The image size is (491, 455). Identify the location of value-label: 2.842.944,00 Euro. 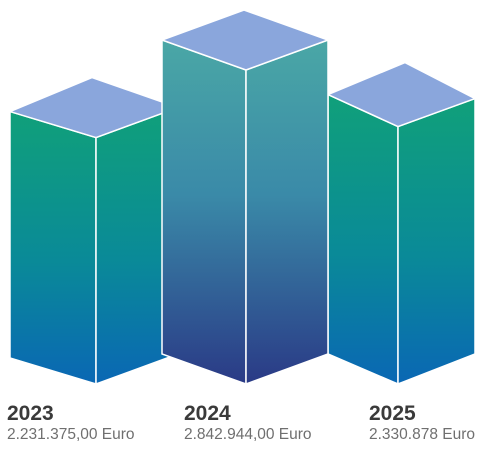
(248, 434).